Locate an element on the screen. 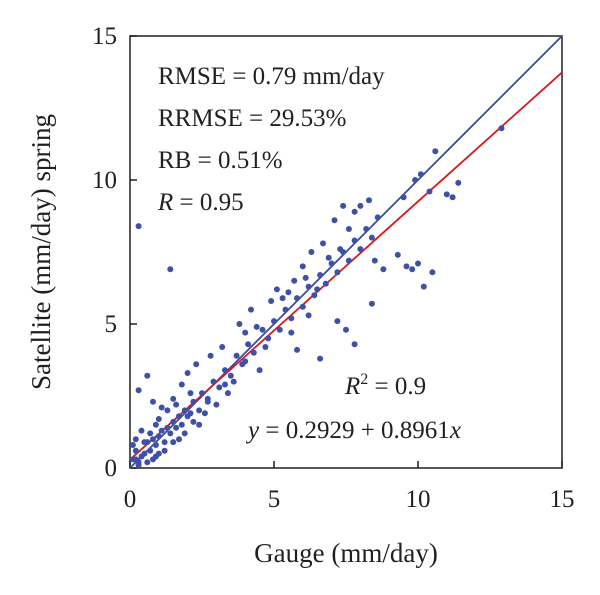 The height and width of the screenshot is (595, 600). r2-symbol: R is located at coordinates (352, 386).